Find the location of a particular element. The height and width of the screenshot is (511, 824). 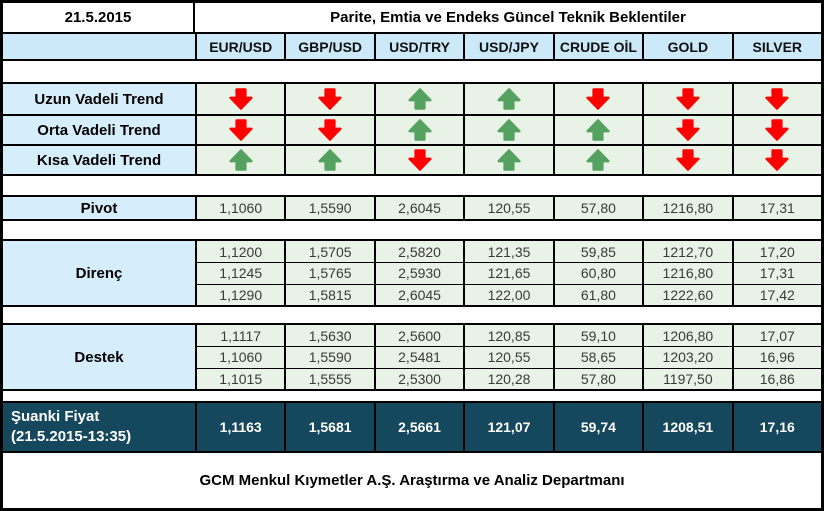

pivot-value: 120,55 is located at coordinates (508, 208).